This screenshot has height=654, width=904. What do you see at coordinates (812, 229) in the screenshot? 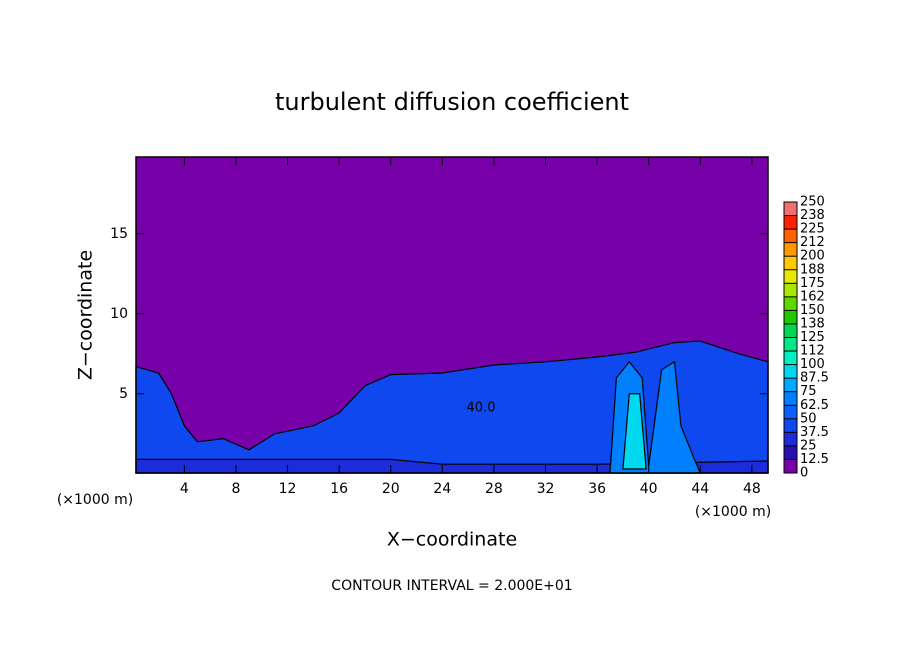
I see `colorbar-label: 225` at bounding box center [812, 229].